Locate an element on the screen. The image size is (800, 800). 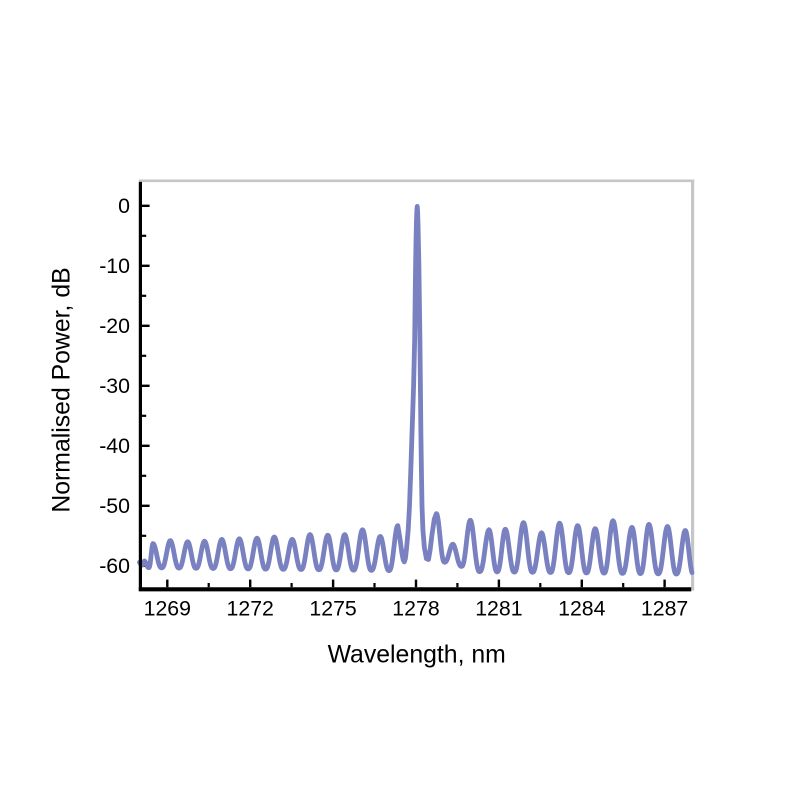
svg-text: -10 is located at coordinates (114, 266).